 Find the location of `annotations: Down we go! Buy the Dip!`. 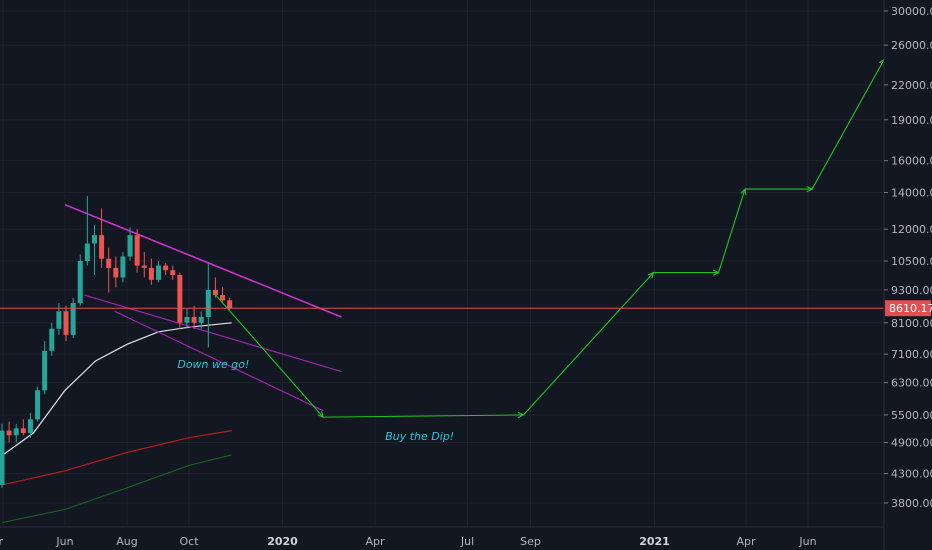

annotations: Down we go! Buy the Dip! is located at coordinates (315, 400).